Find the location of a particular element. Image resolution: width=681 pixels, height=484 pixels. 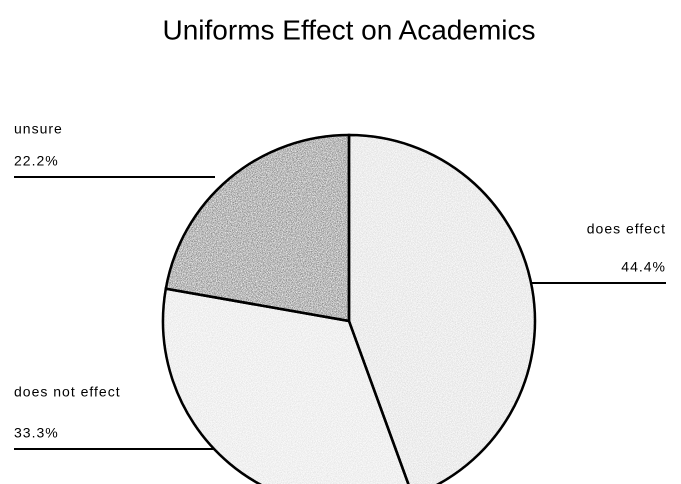

slice-label: does not effect is located at coordinates (67, 392).